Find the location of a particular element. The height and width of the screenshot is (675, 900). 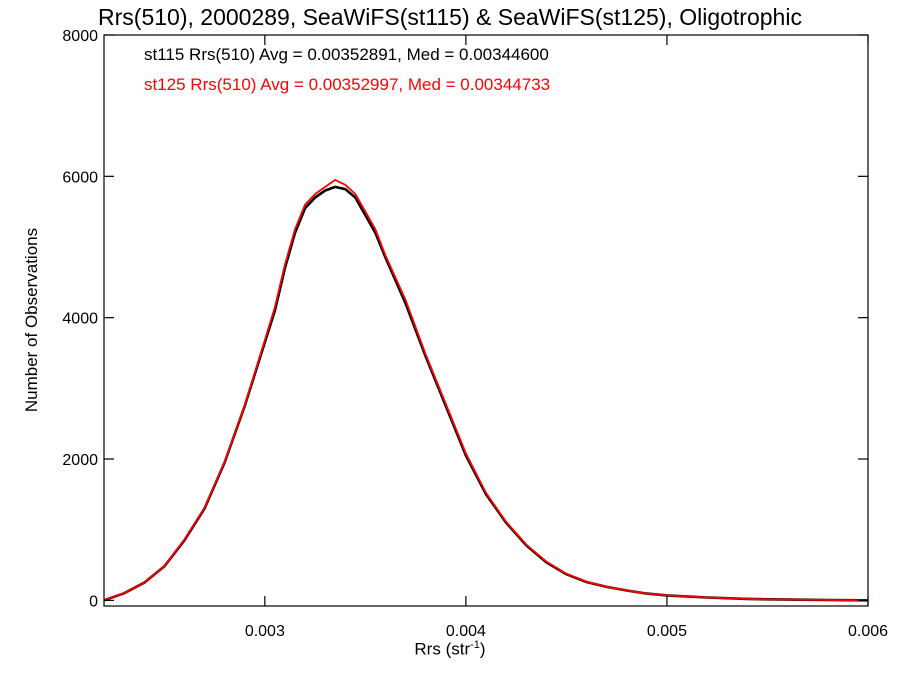

y-tick-label: 8000 is located at coordinates (80, 36).